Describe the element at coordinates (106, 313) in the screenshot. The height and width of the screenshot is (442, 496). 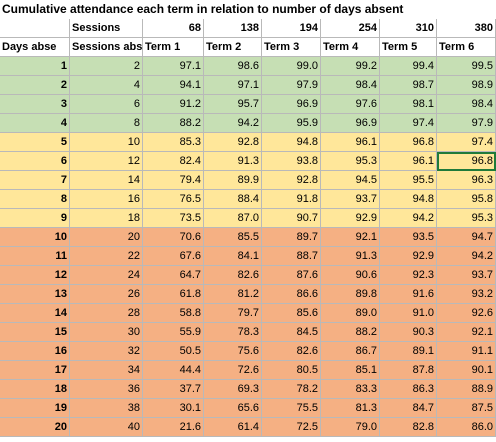
I see `sessions-absent-cell: 28` at that location.